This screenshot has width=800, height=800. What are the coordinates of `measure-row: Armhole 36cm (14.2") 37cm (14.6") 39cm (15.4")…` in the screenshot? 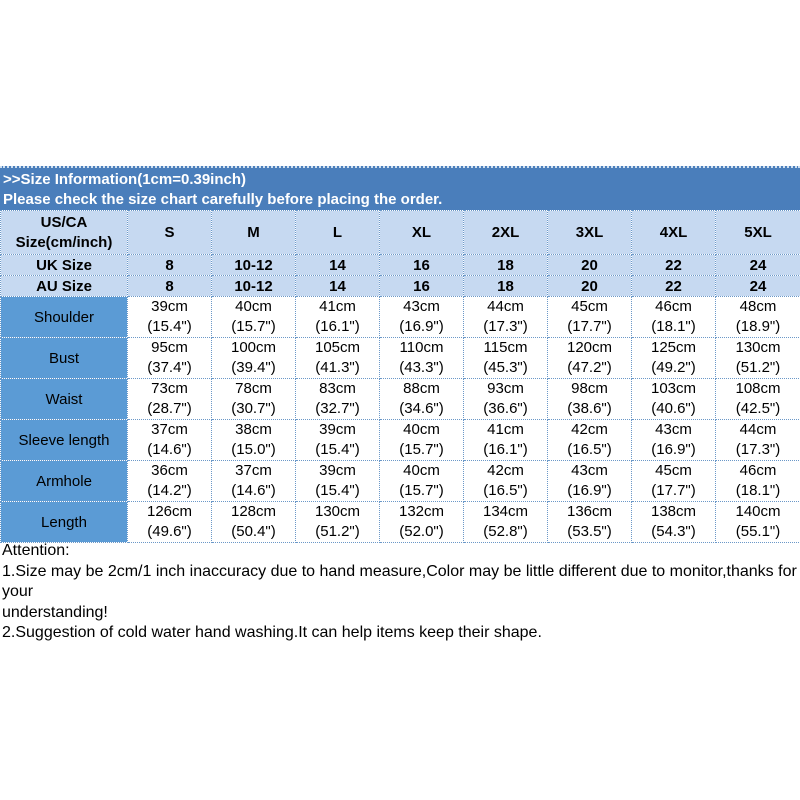 It's located at (400, 481).